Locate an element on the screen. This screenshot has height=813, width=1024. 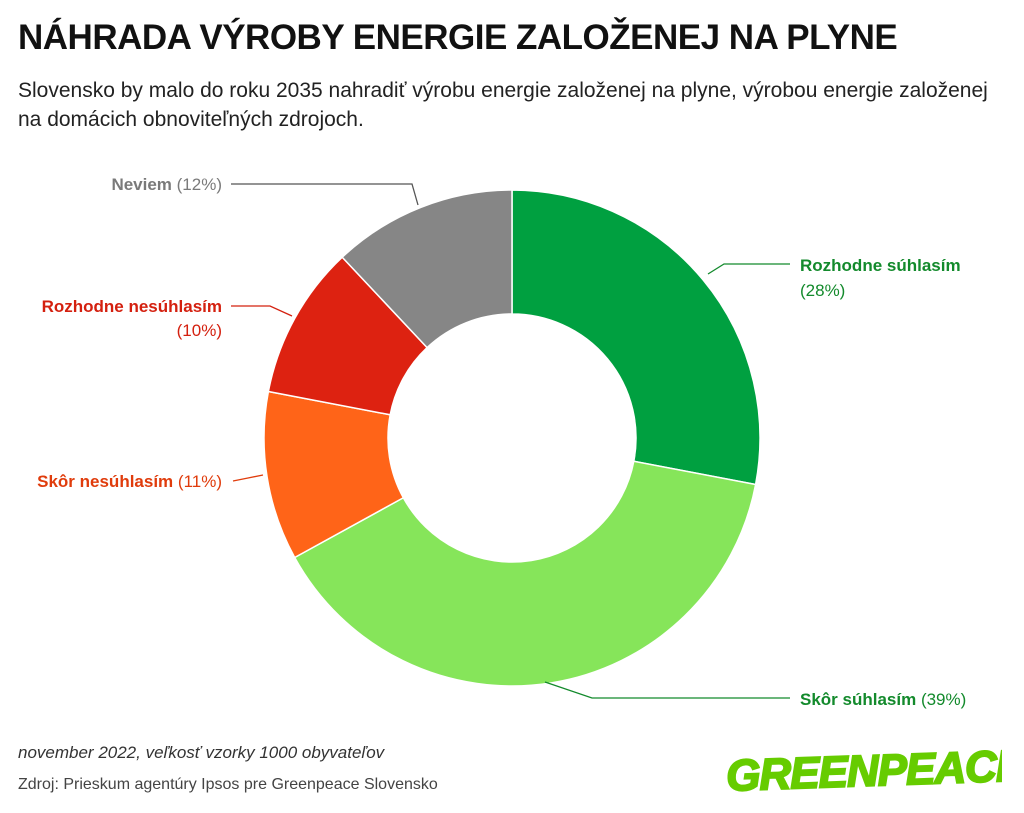
svg-text: GREENPEACE is located at coordinates (863, 770).